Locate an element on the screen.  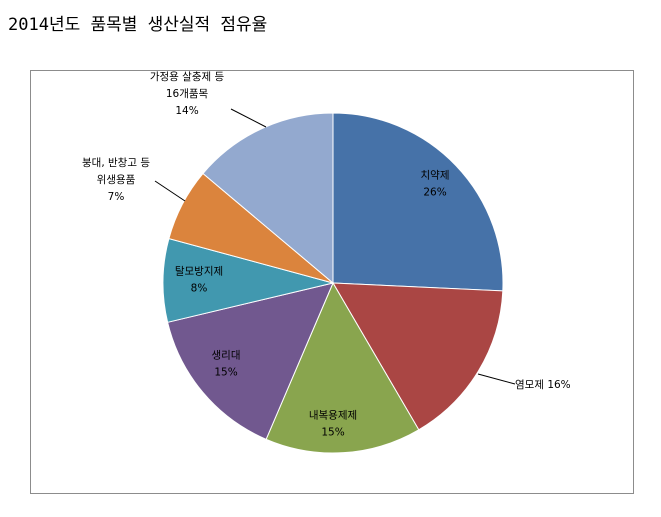
data-label-hair-loss: 탈모방지제 8% is located at coordinates (199, 280).